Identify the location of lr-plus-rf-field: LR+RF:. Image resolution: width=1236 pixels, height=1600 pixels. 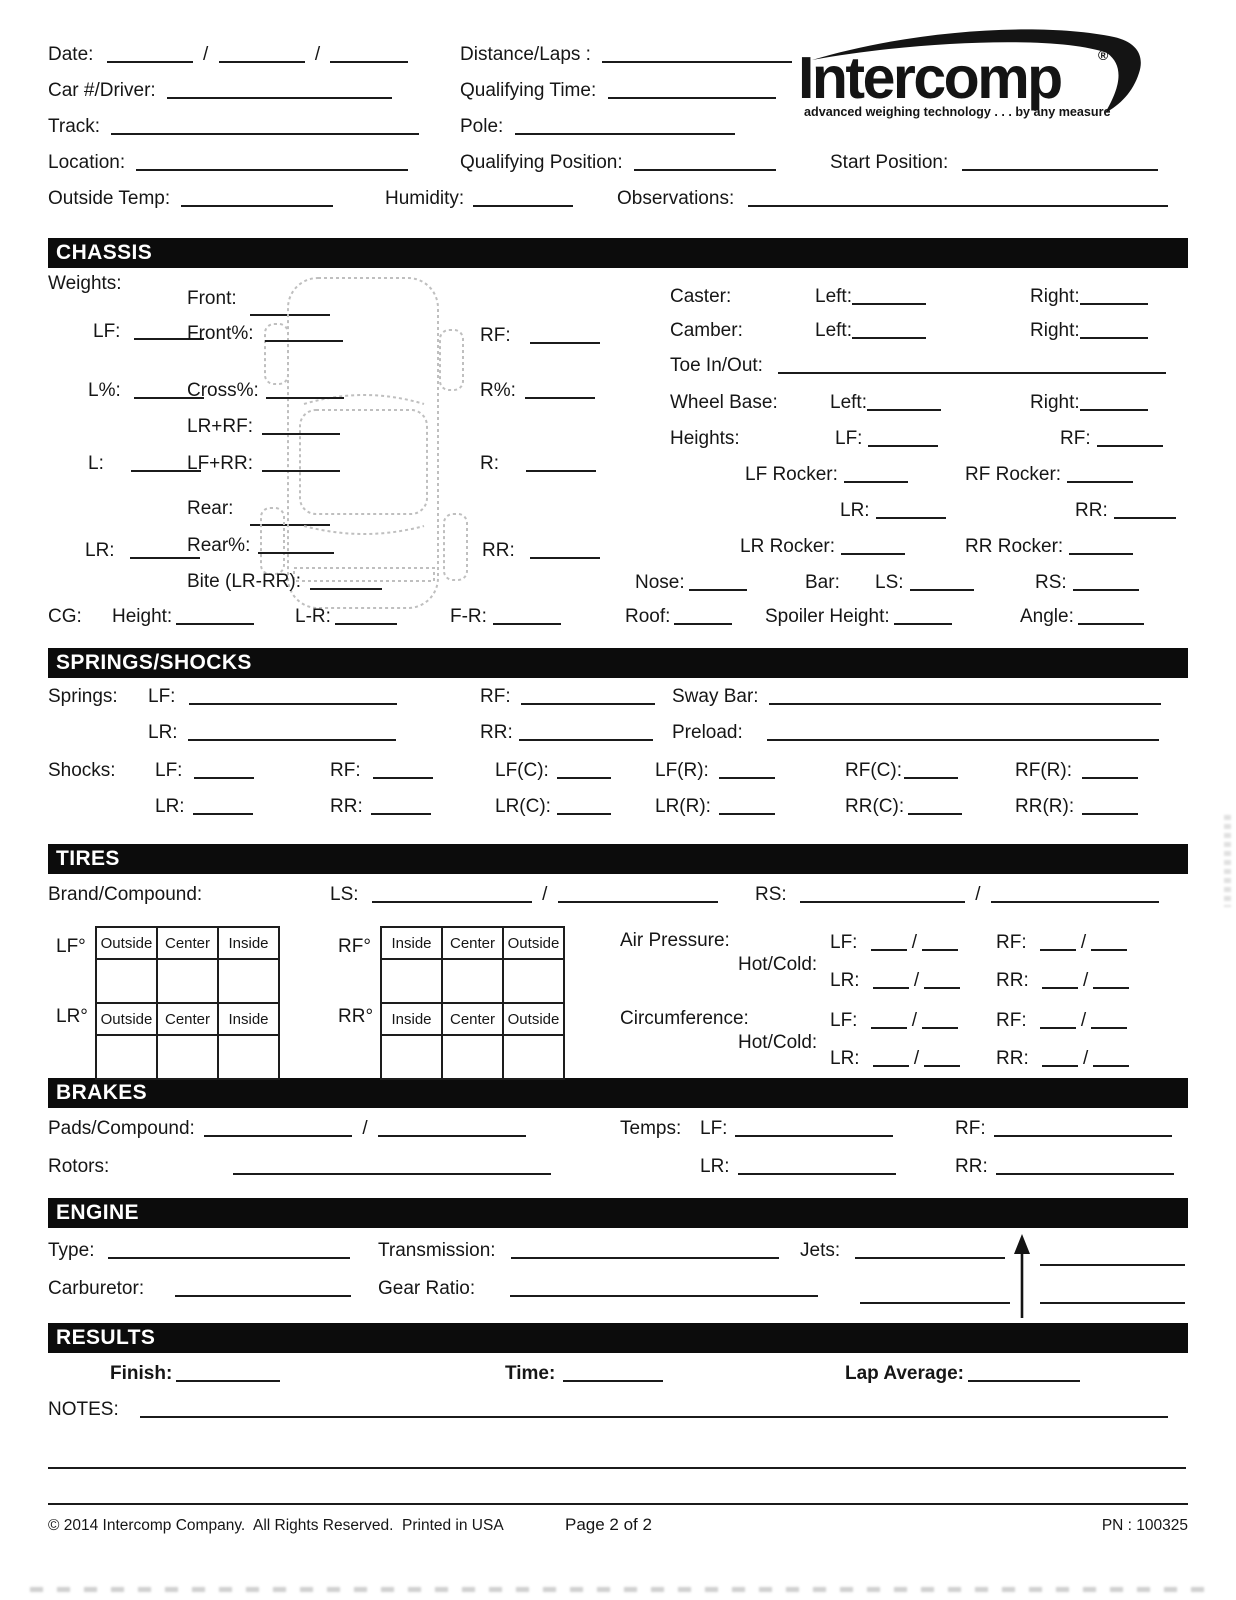
(264, 427).